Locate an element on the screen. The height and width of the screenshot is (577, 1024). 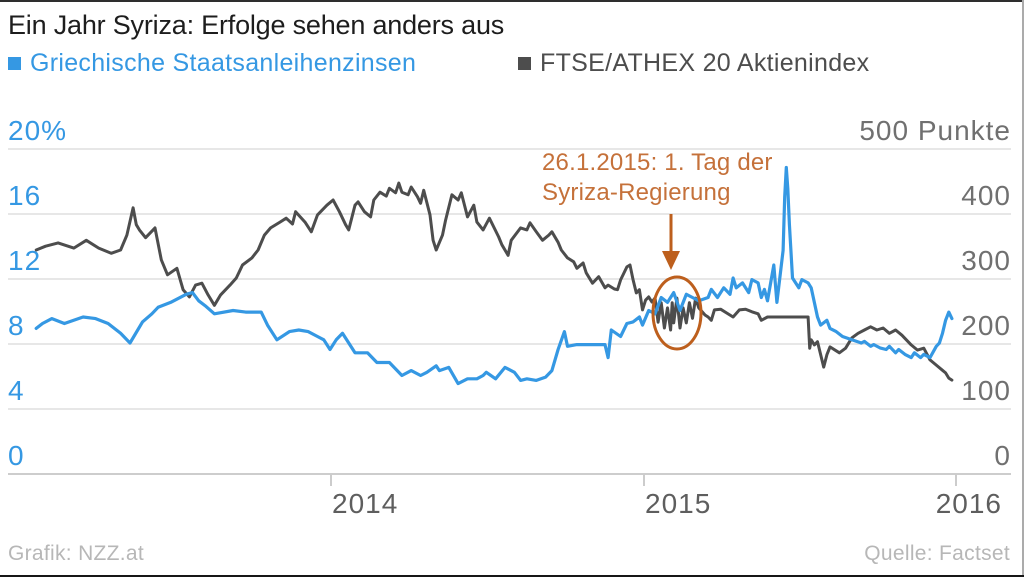
bottom-border is located at coordinates (512, 576).